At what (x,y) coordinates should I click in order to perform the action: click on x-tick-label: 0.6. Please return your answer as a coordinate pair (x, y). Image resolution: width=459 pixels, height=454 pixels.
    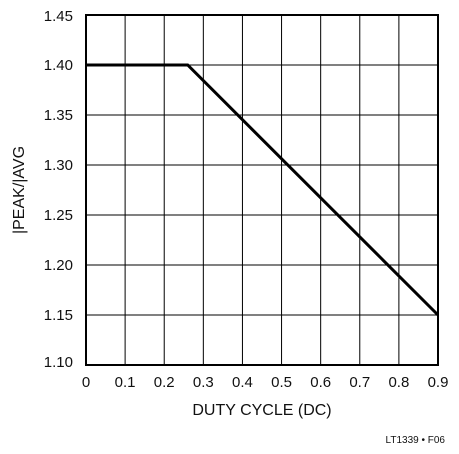
    Looking at the image, I should click on (320, 382).